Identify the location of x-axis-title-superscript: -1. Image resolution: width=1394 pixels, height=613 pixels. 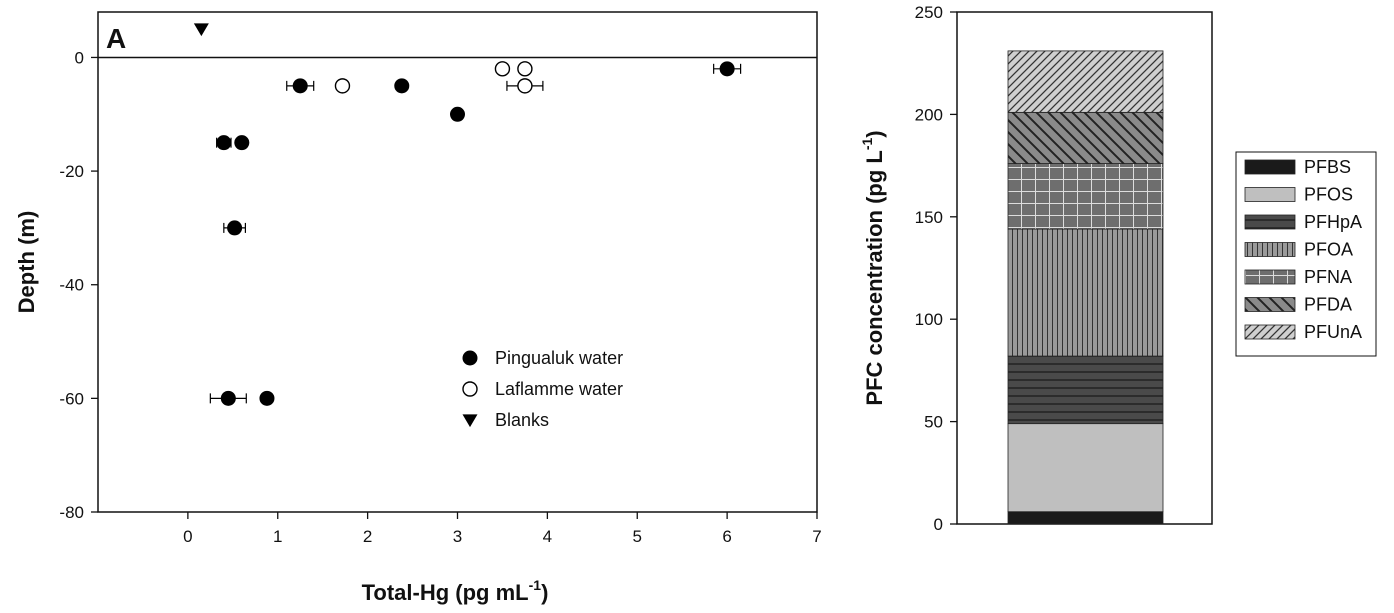
(535, 585).